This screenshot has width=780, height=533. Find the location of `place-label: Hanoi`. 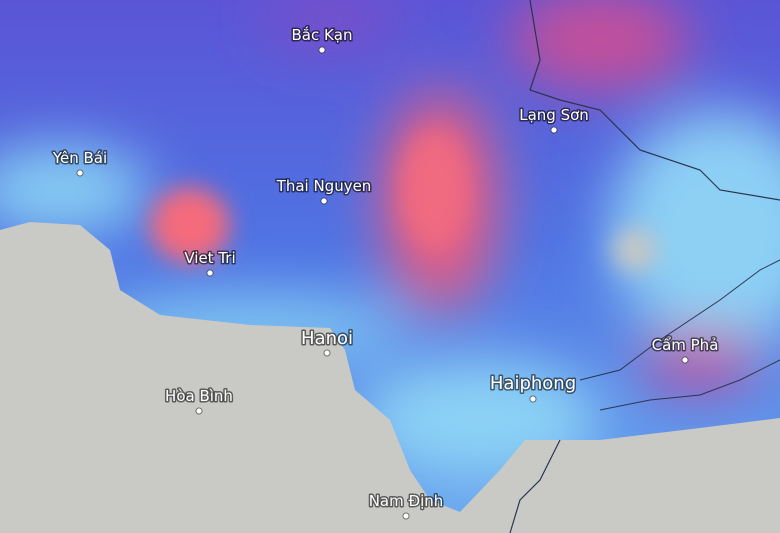

place-label: Hanoi is located at coordinates (327, 338).